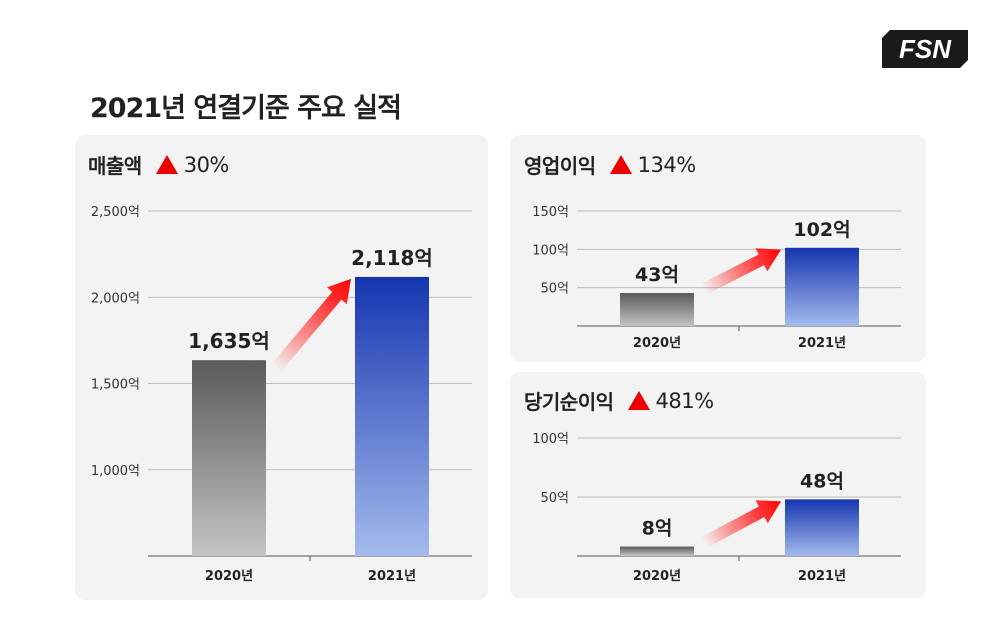 The height and width of the screenshot is (625, 1000). Describe the element at coordinates (115, 166) in the screenshot. I see `panel-title: 매출액` at that location.